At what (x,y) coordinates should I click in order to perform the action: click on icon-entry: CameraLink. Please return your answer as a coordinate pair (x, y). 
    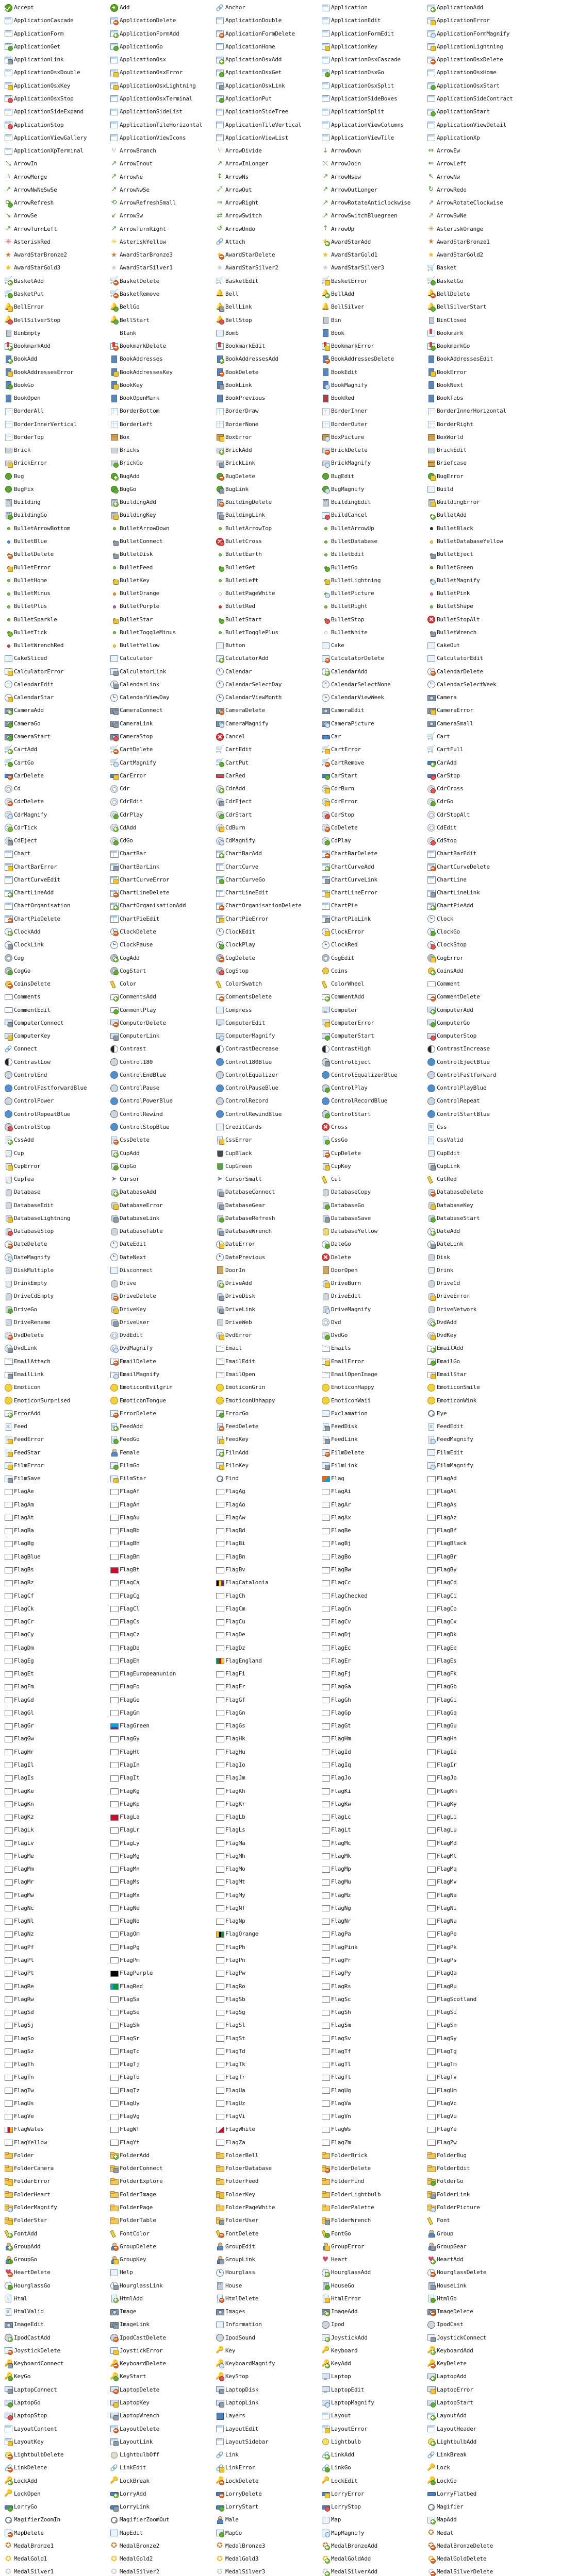
    Looking at the image, I should click on (163, 723).